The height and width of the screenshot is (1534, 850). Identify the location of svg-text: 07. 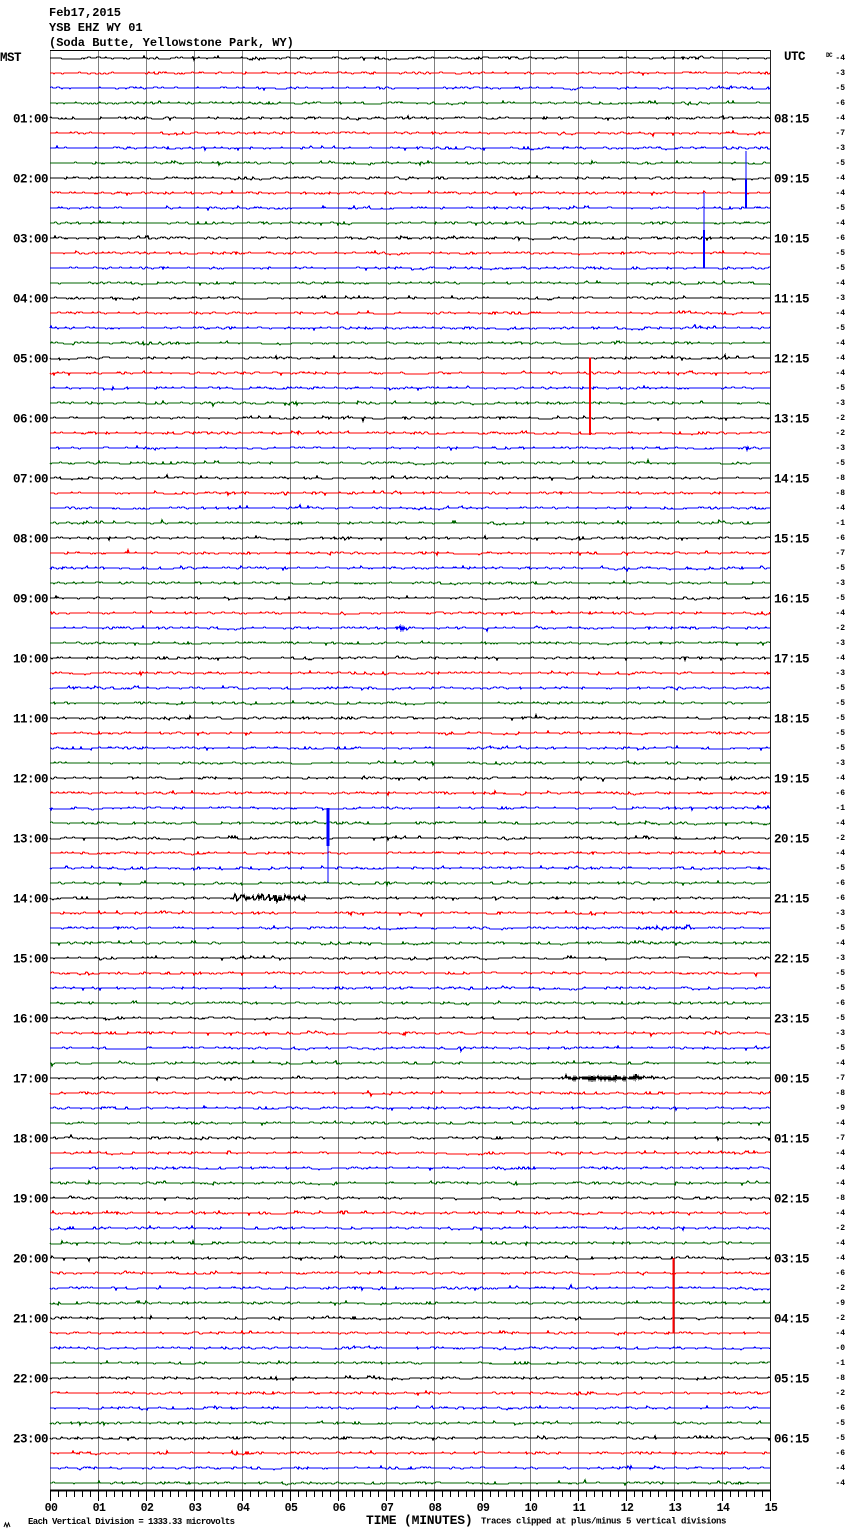
(387, 1508).